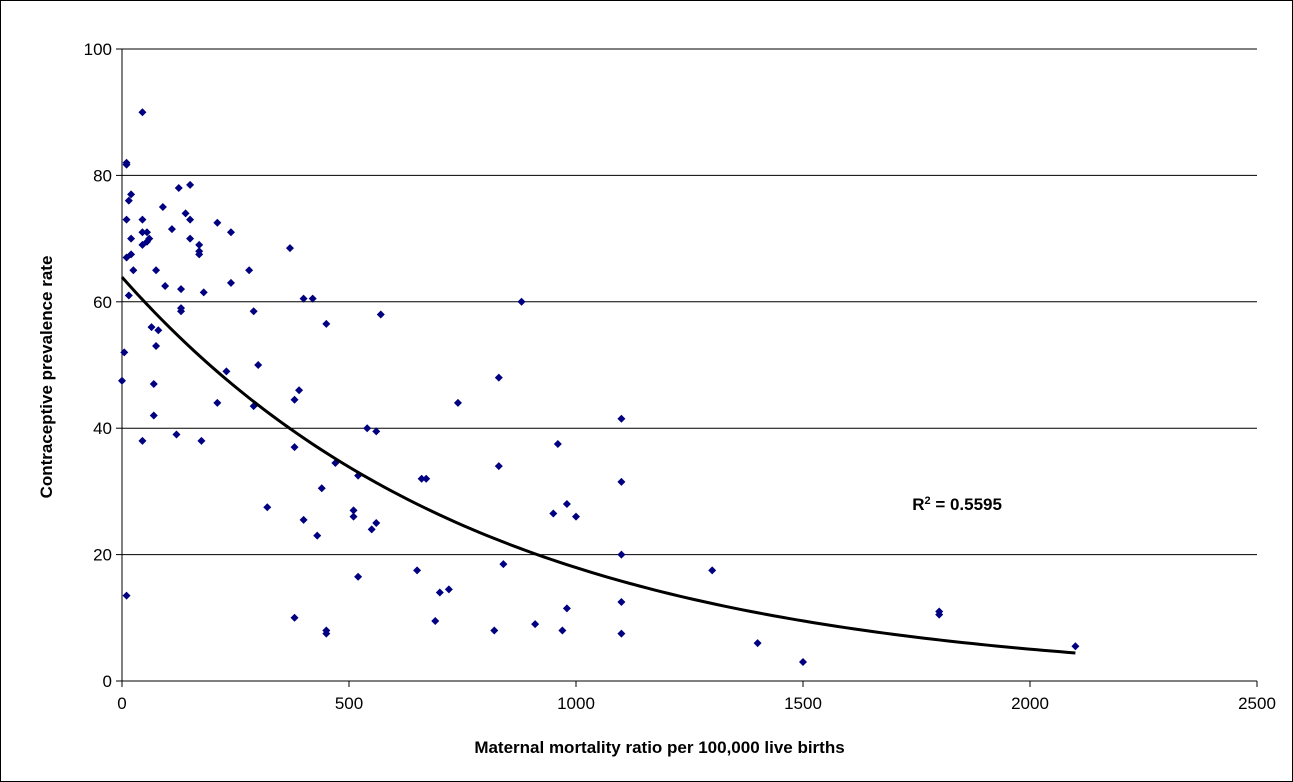  Describe the element at coordinates (98, 365) in the screenshot. I see `y-tick-labels: 0 20 40 60 80 100` at that location.